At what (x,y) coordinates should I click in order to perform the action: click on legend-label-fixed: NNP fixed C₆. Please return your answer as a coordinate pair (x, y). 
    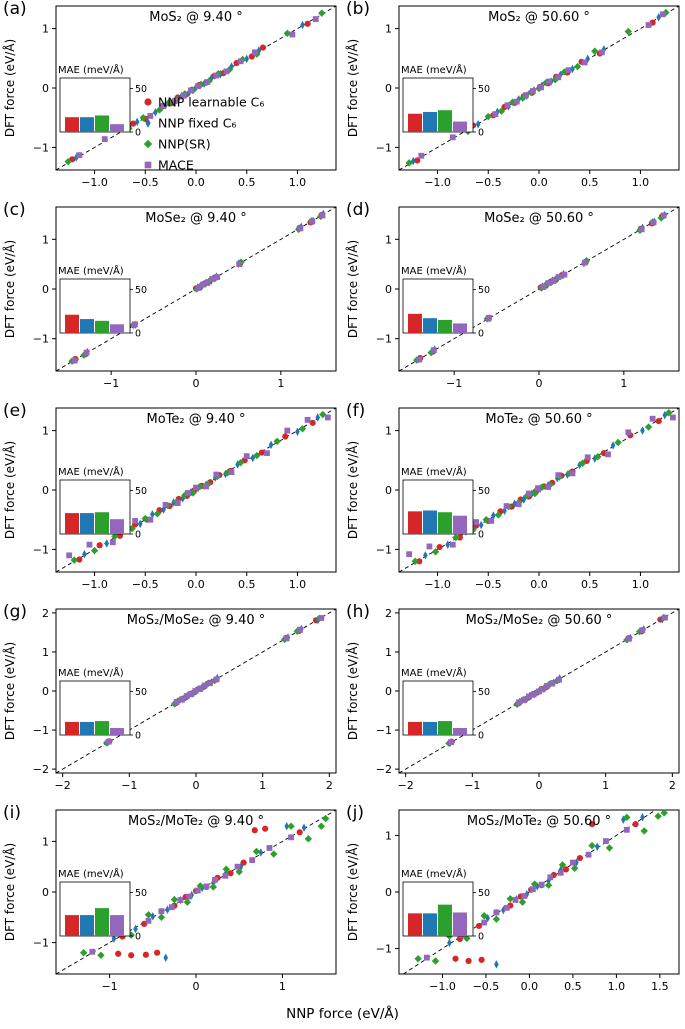
    Looking at the image, I should click on (197, 123).